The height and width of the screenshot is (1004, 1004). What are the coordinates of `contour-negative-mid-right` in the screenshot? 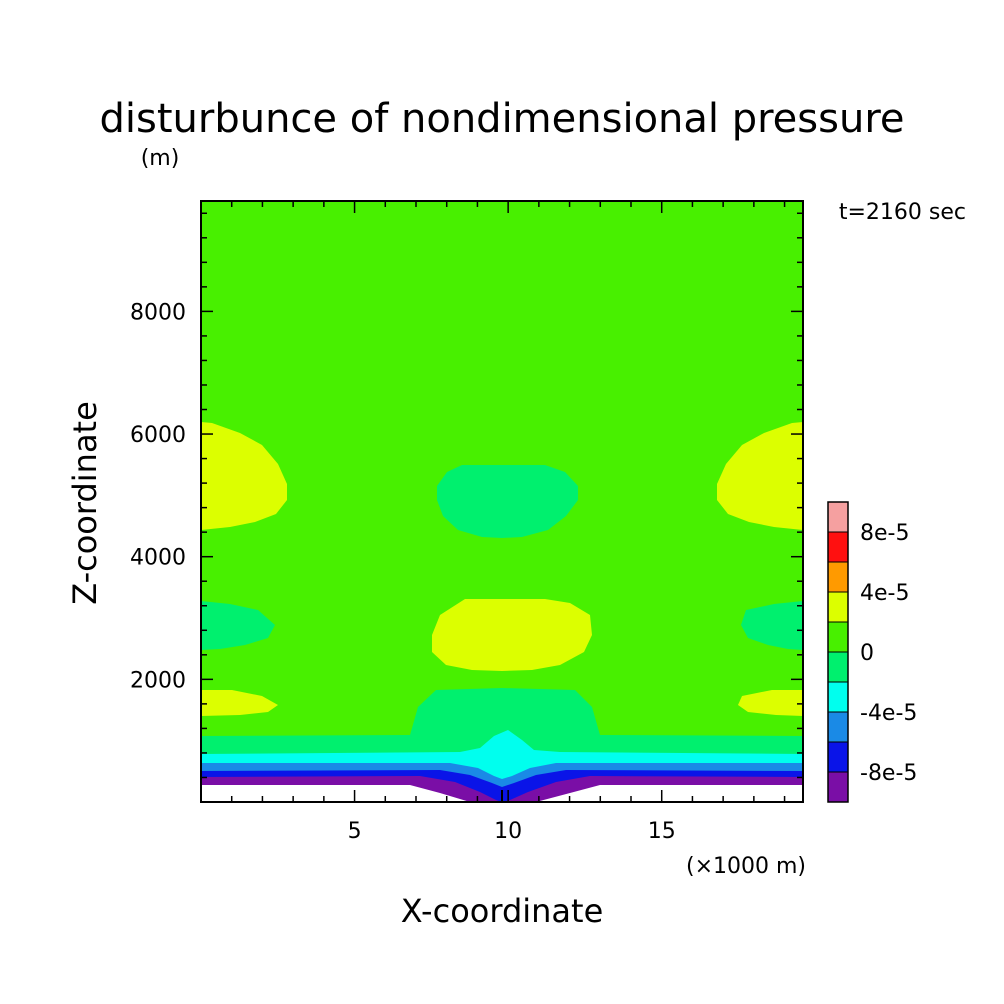 It's located at (772, 625).